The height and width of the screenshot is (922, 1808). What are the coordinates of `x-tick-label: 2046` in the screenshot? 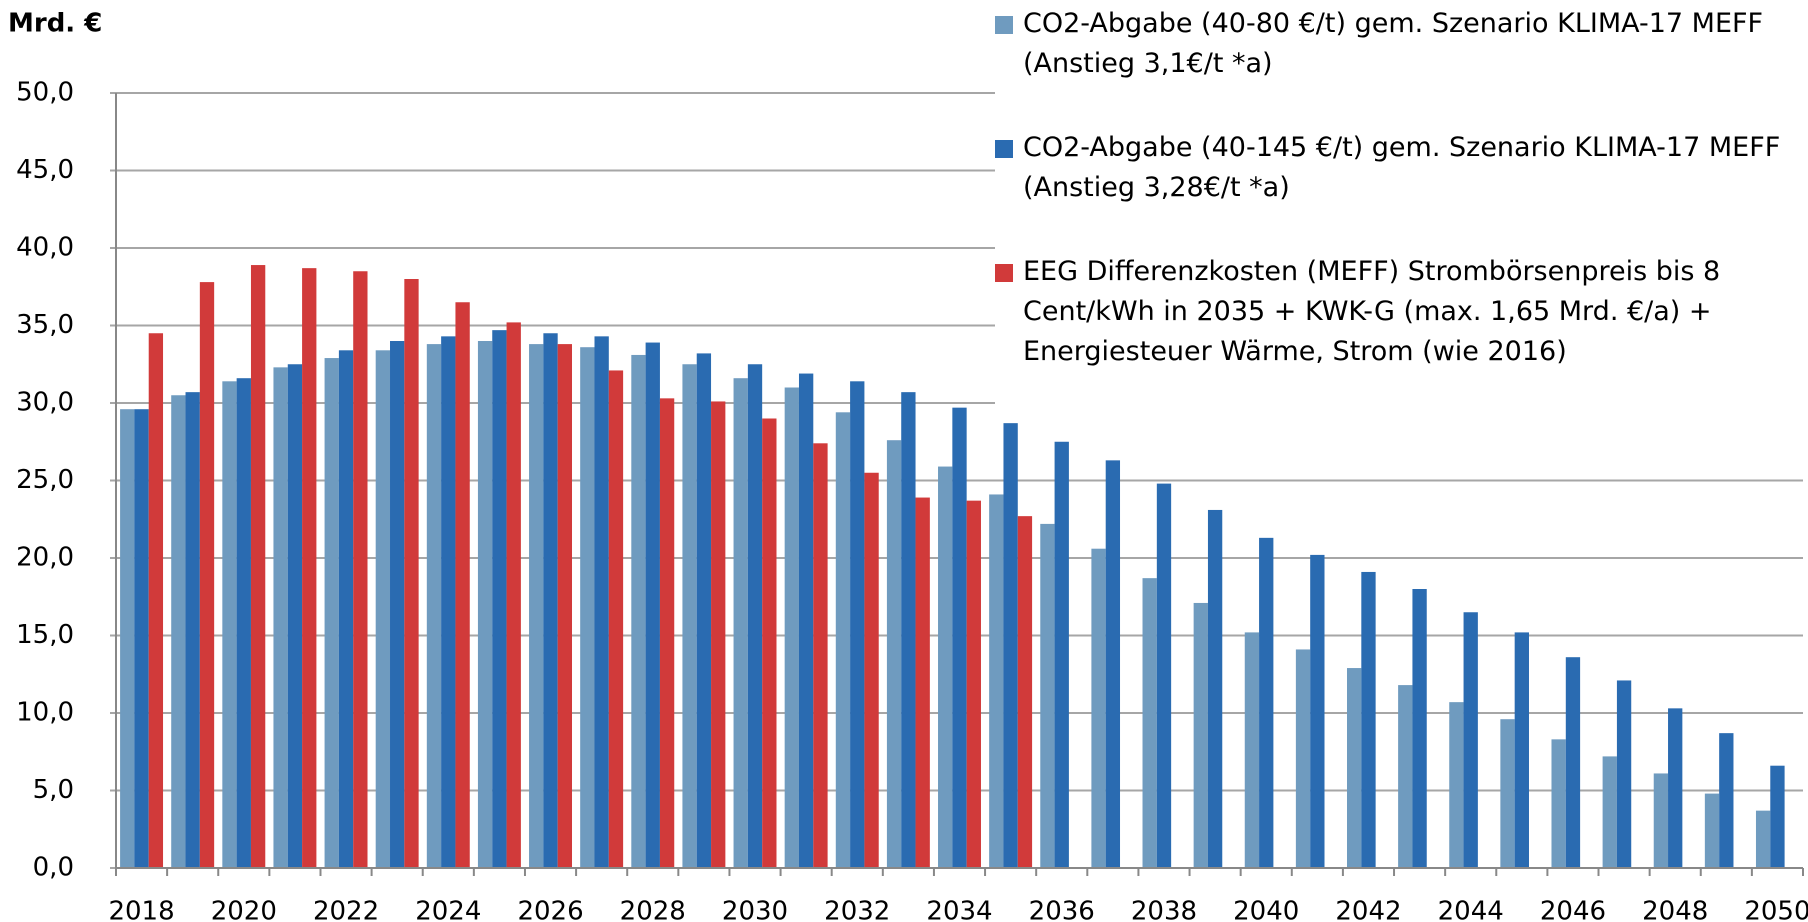 It's located at (1573, 909).